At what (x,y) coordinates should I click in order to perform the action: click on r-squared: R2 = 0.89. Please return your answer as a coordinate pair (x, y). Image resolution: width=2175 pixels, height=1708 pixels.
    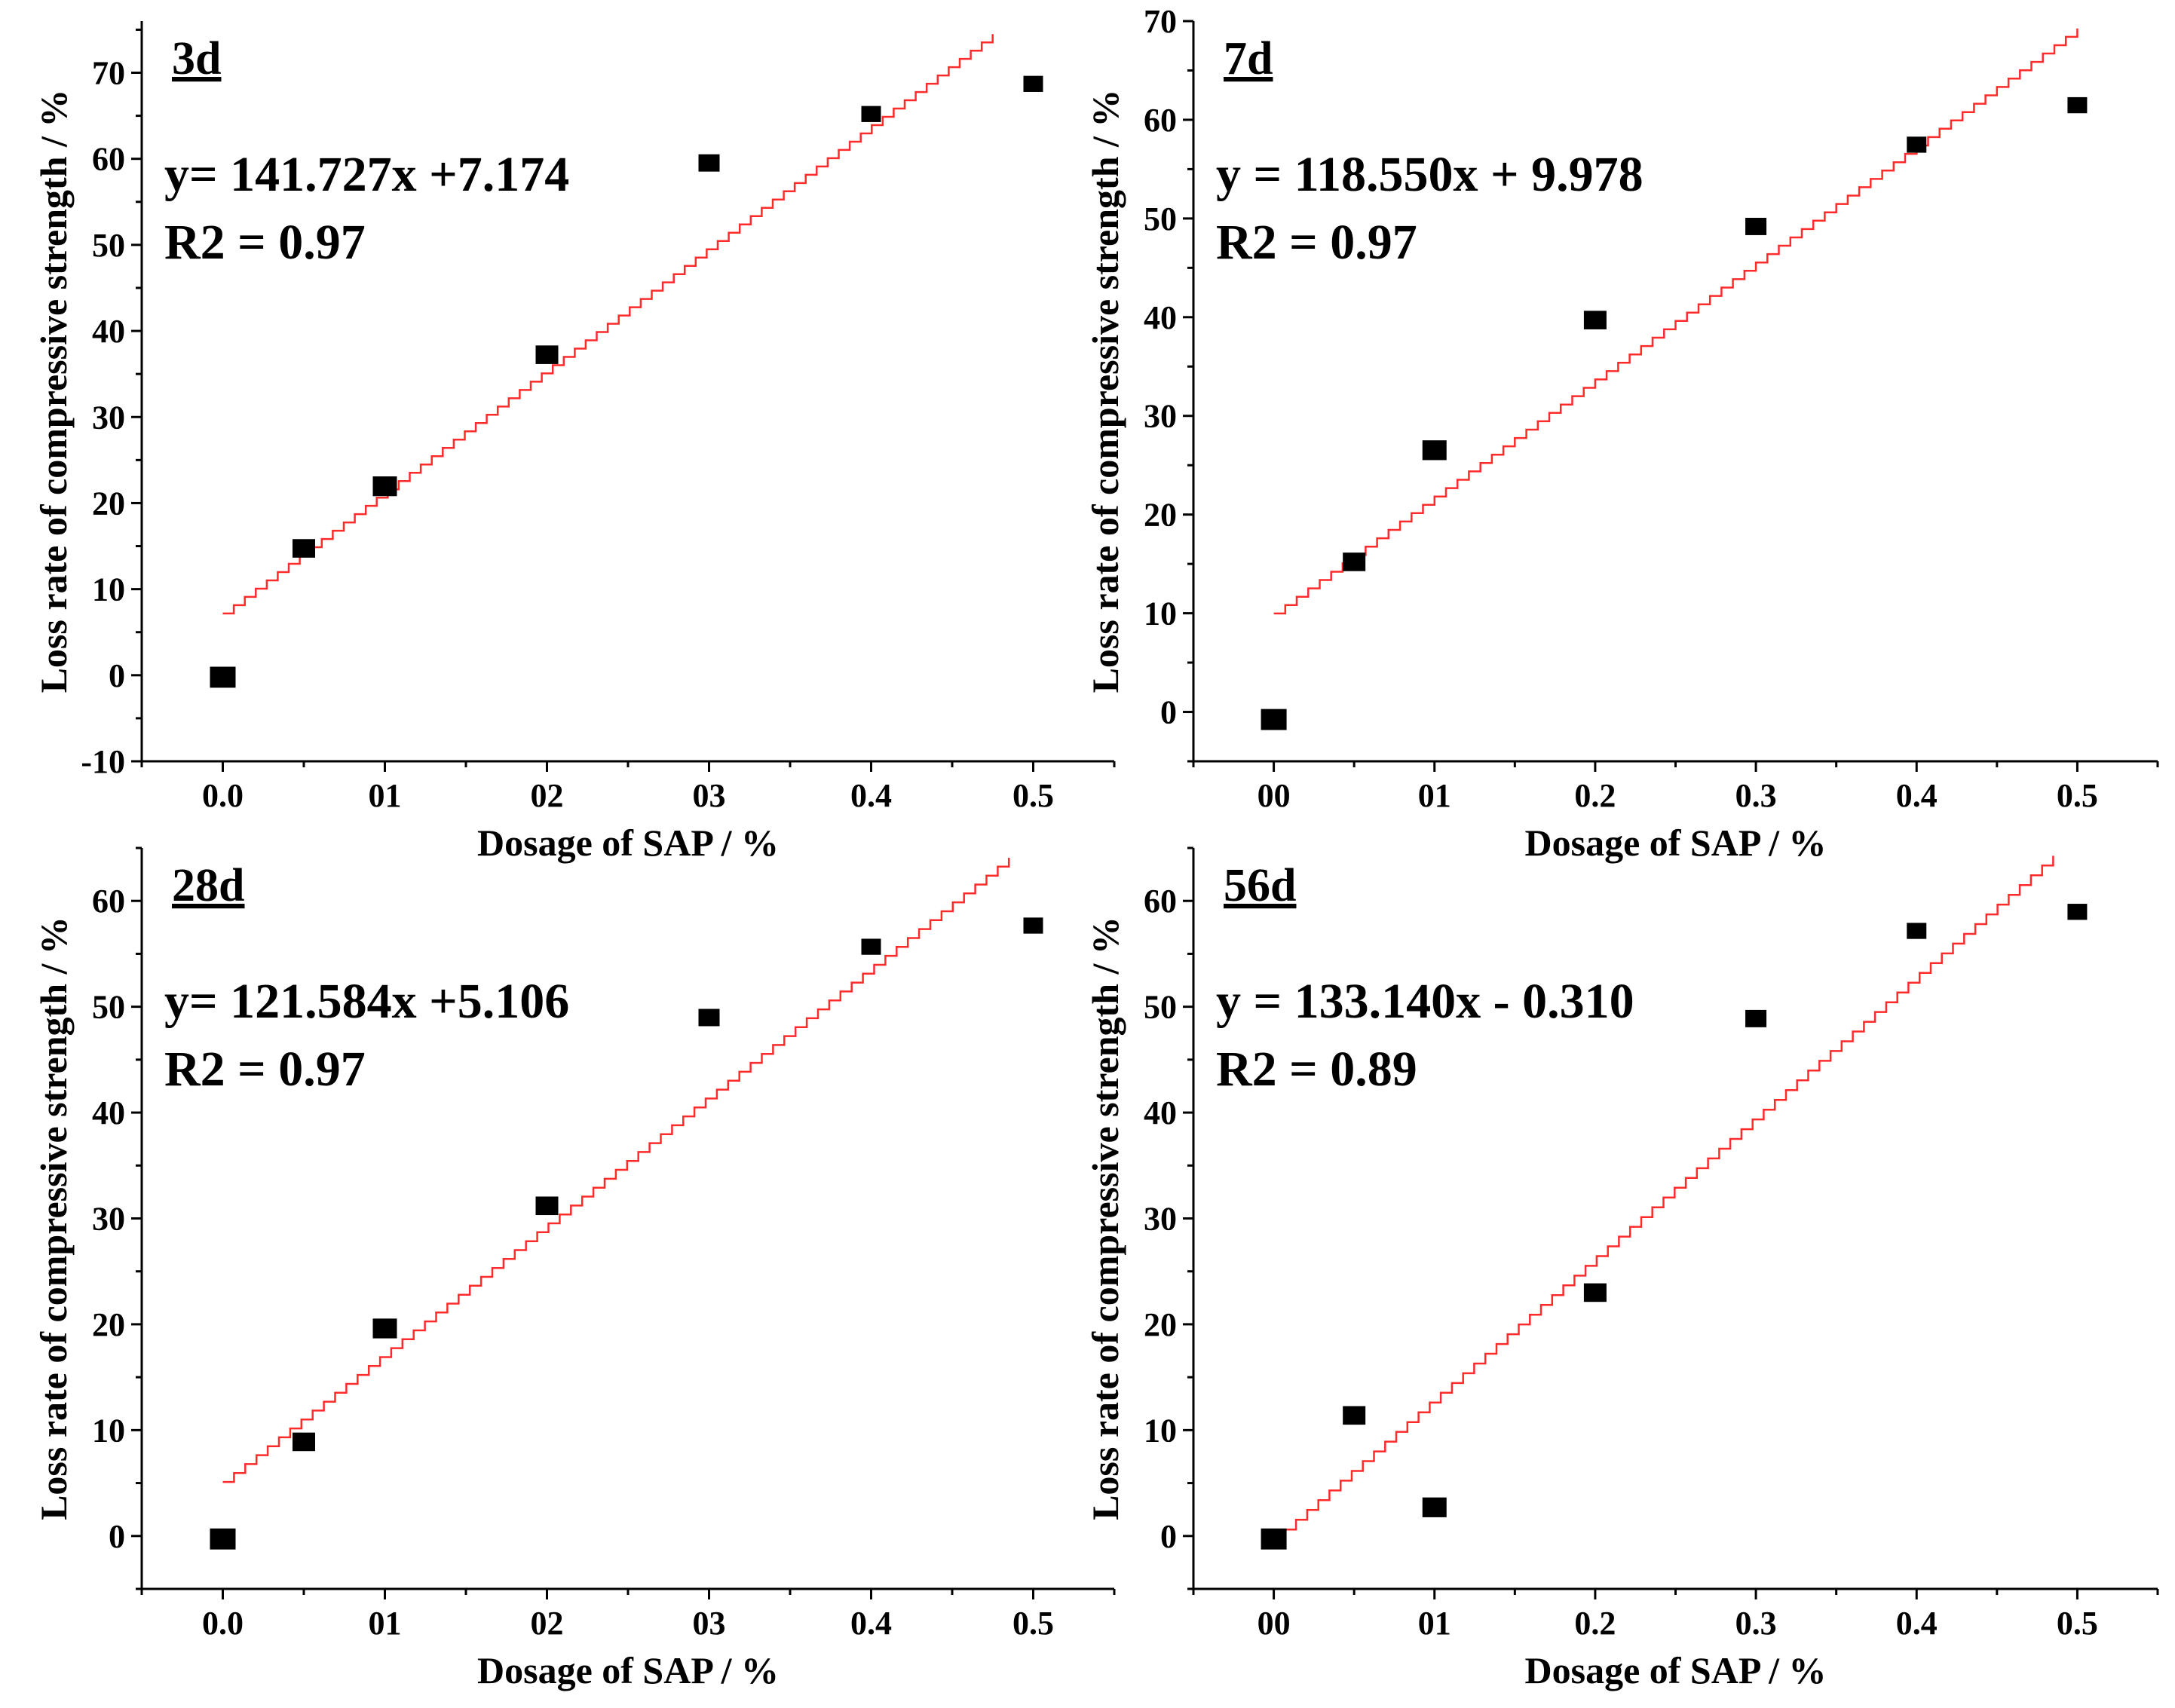
    Looking at the image, I should click on (1316, 1069).